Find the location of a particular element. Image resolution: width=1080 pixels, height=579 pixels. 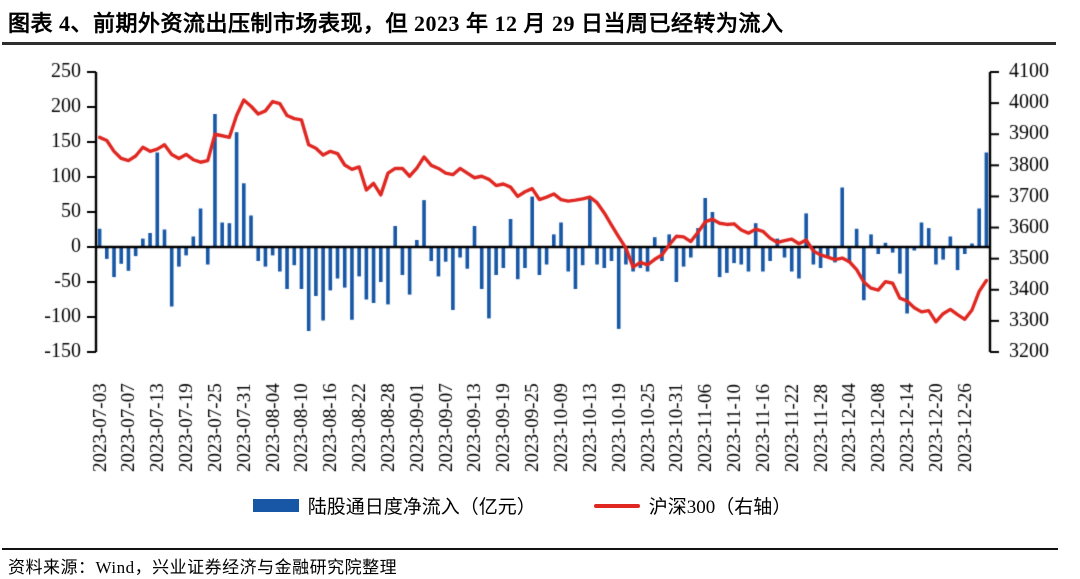

footer-divider is located at coordinates (530, 549).